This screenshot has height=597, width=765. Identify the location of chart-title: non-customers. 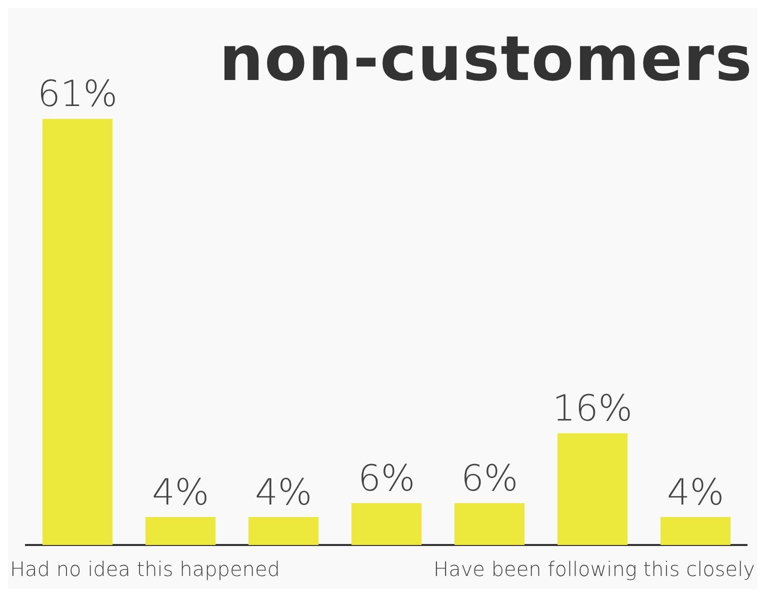
(486, 58).